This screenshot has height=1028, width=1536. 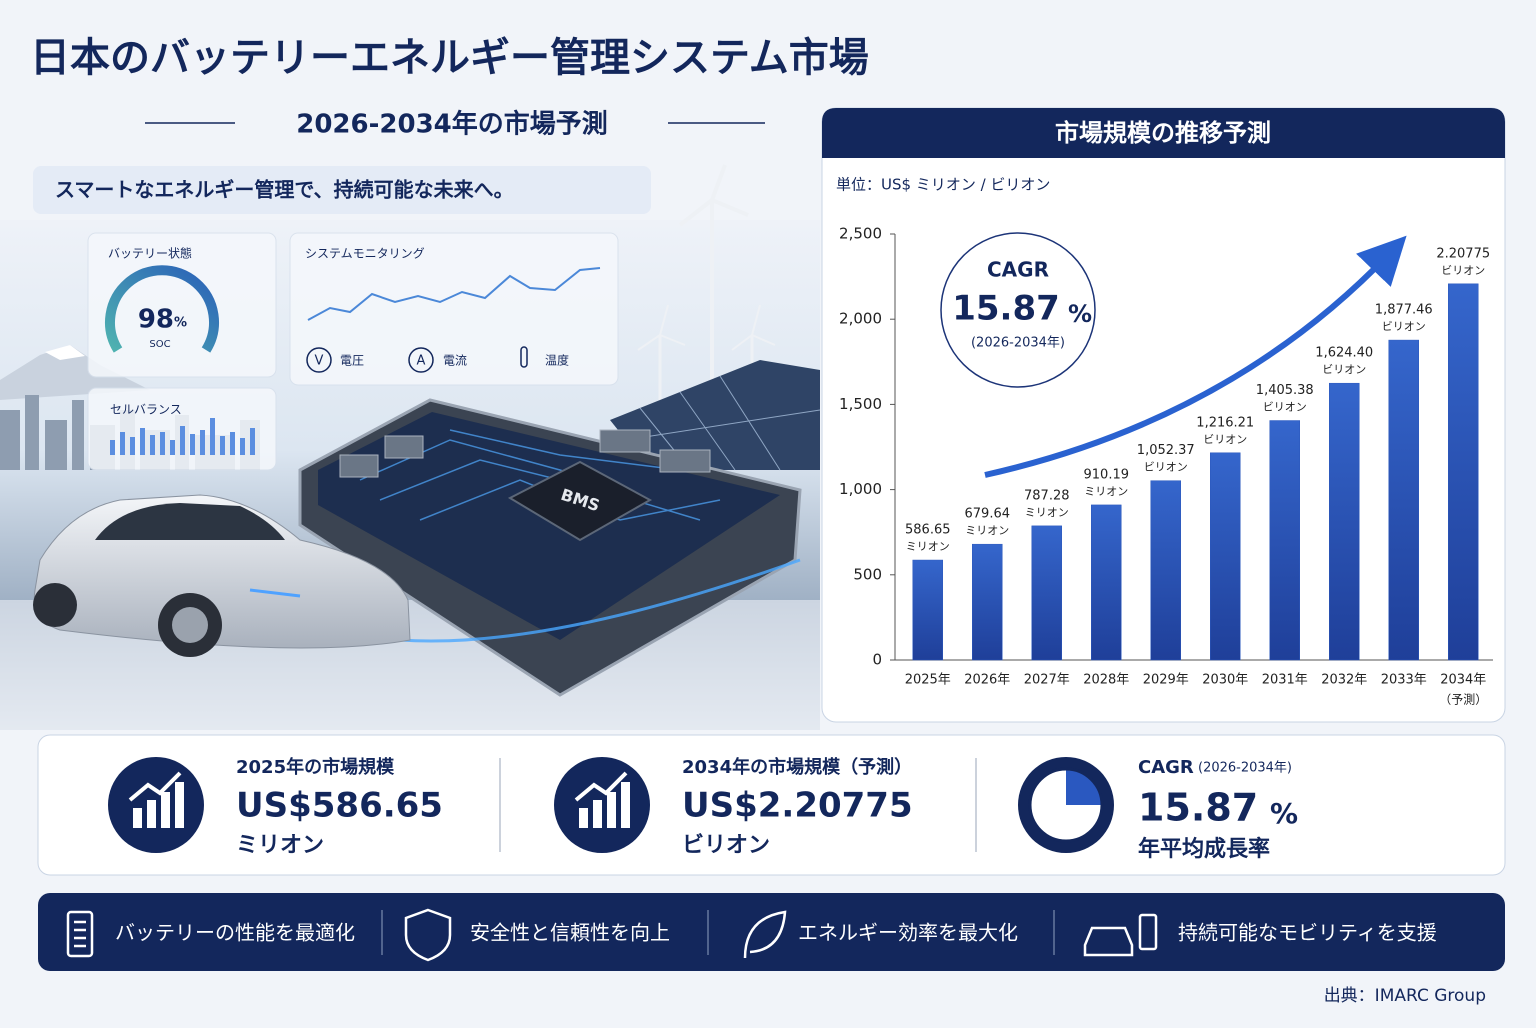 What do you see at coordinates (1225, 422) in the screenshot?
I see `value-label: 1,216.21` at bounding box center [1225, 422].